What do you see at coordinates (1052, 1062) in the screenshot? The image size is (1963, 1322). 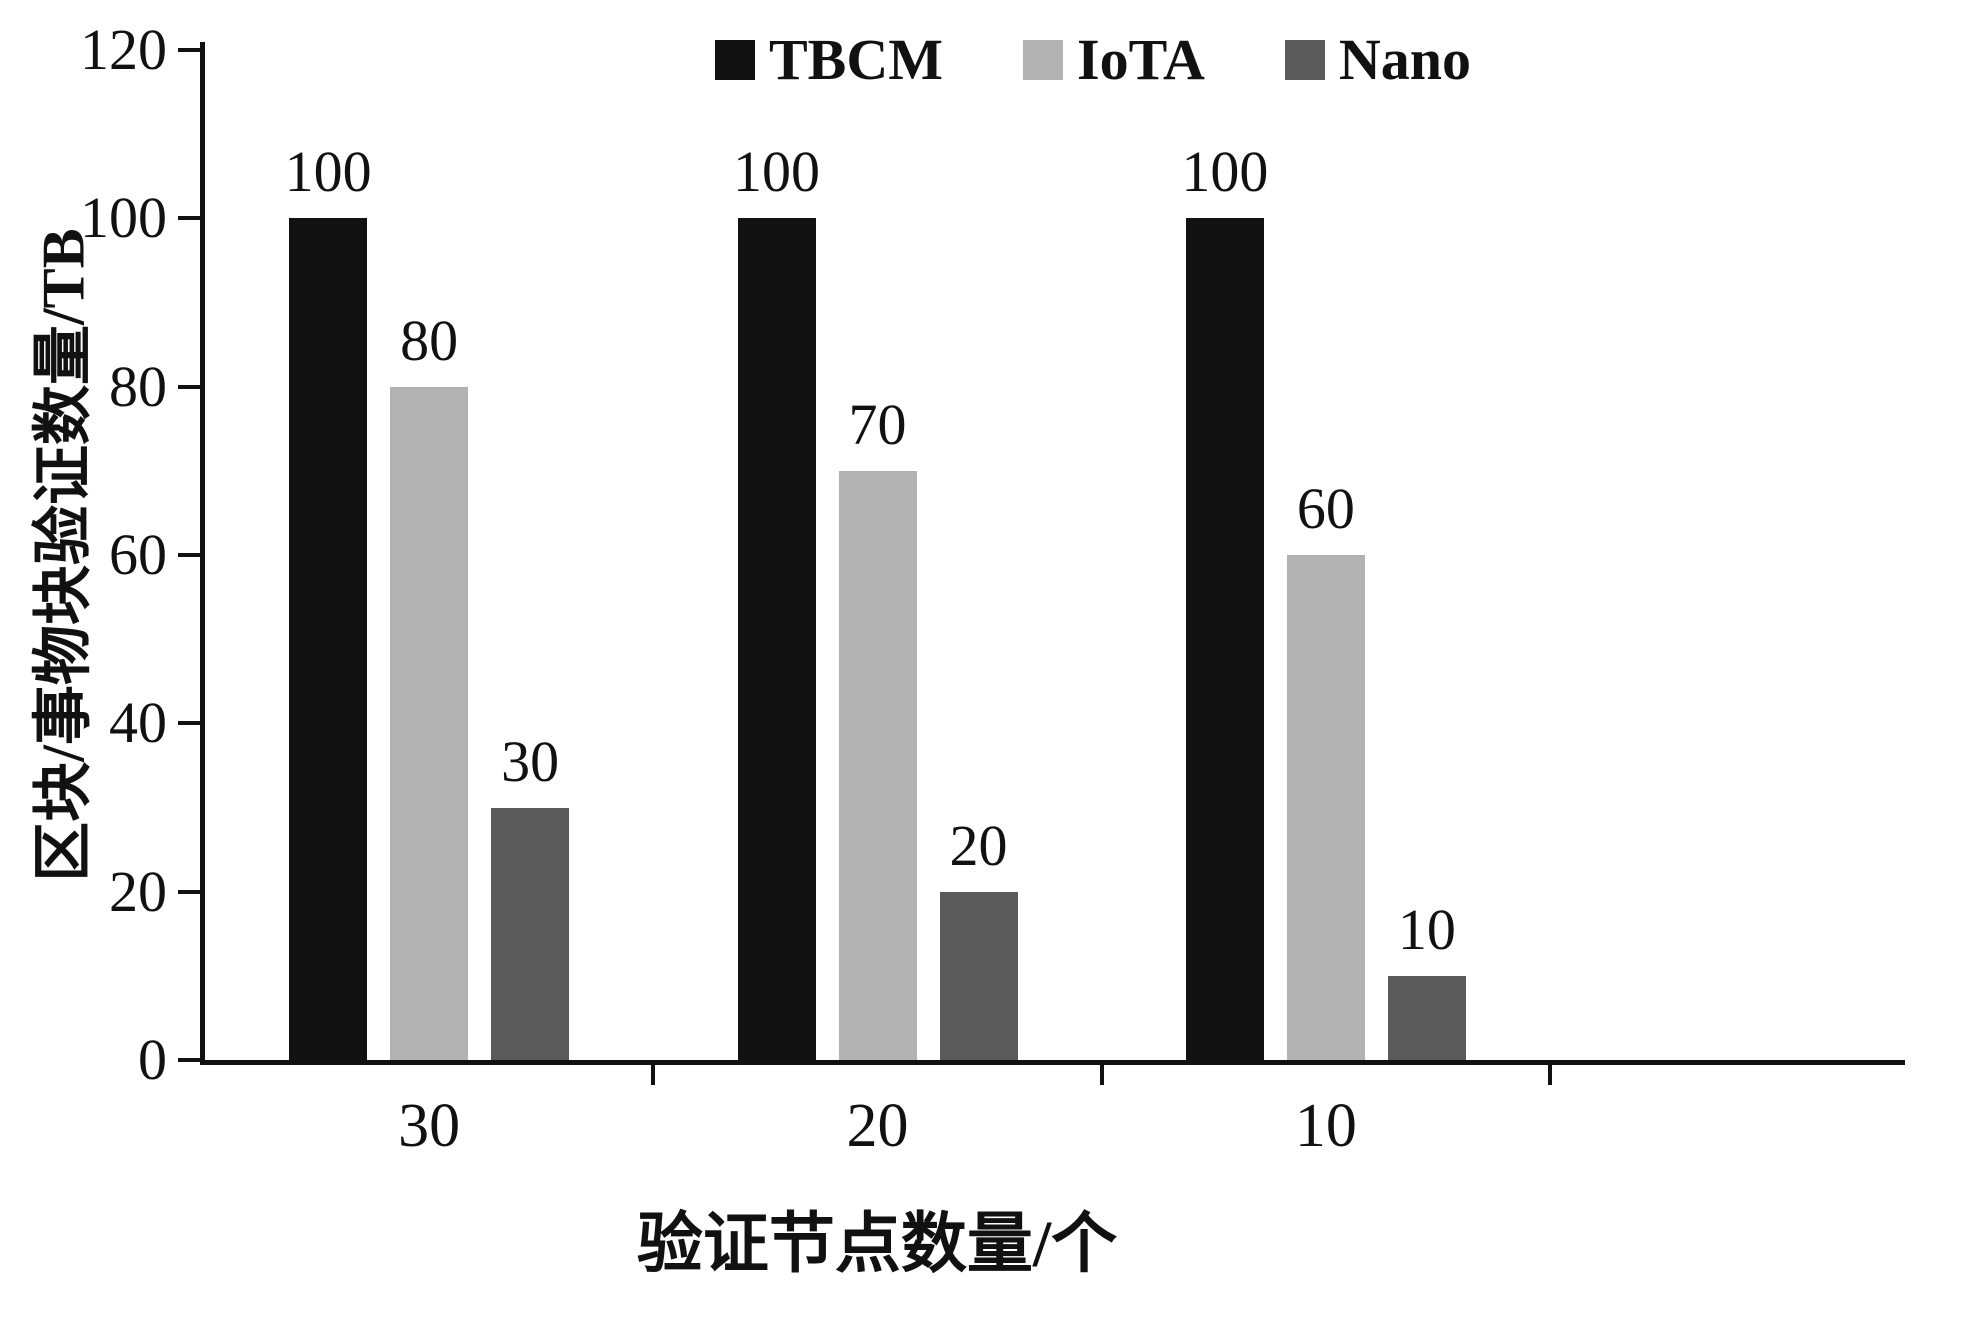 I see `x-axis-line` at bounding box center [1052, 1062].